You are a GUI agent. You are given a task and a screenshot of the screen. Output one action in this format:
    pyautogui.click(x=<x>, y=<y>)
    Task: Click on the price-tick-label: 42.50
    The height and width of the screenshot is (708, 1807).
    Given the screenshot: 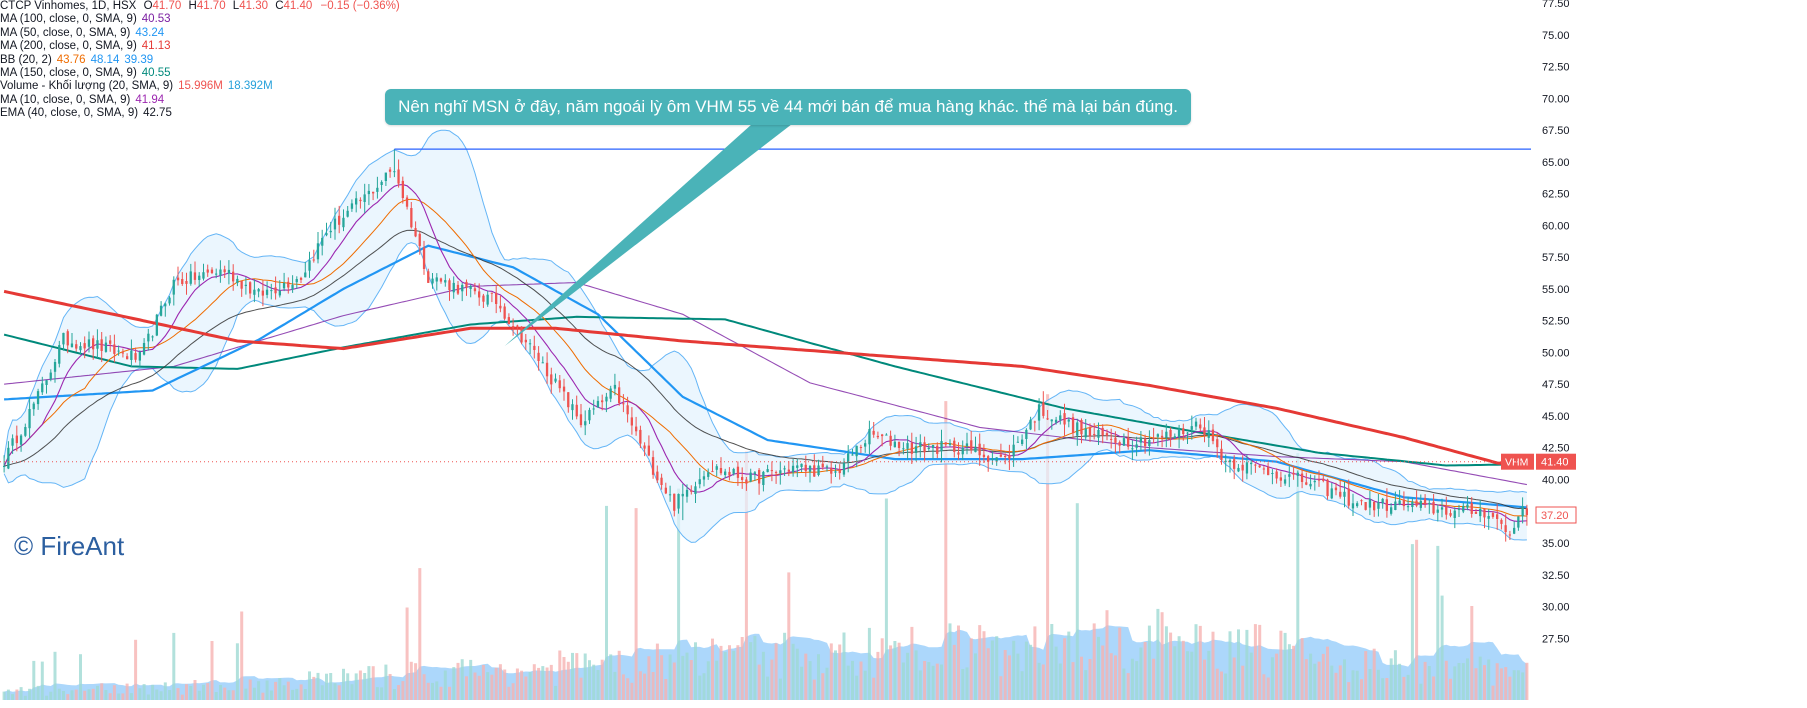 What is the action you would take?
    pyautogui.click(x=1556, y=449)
    